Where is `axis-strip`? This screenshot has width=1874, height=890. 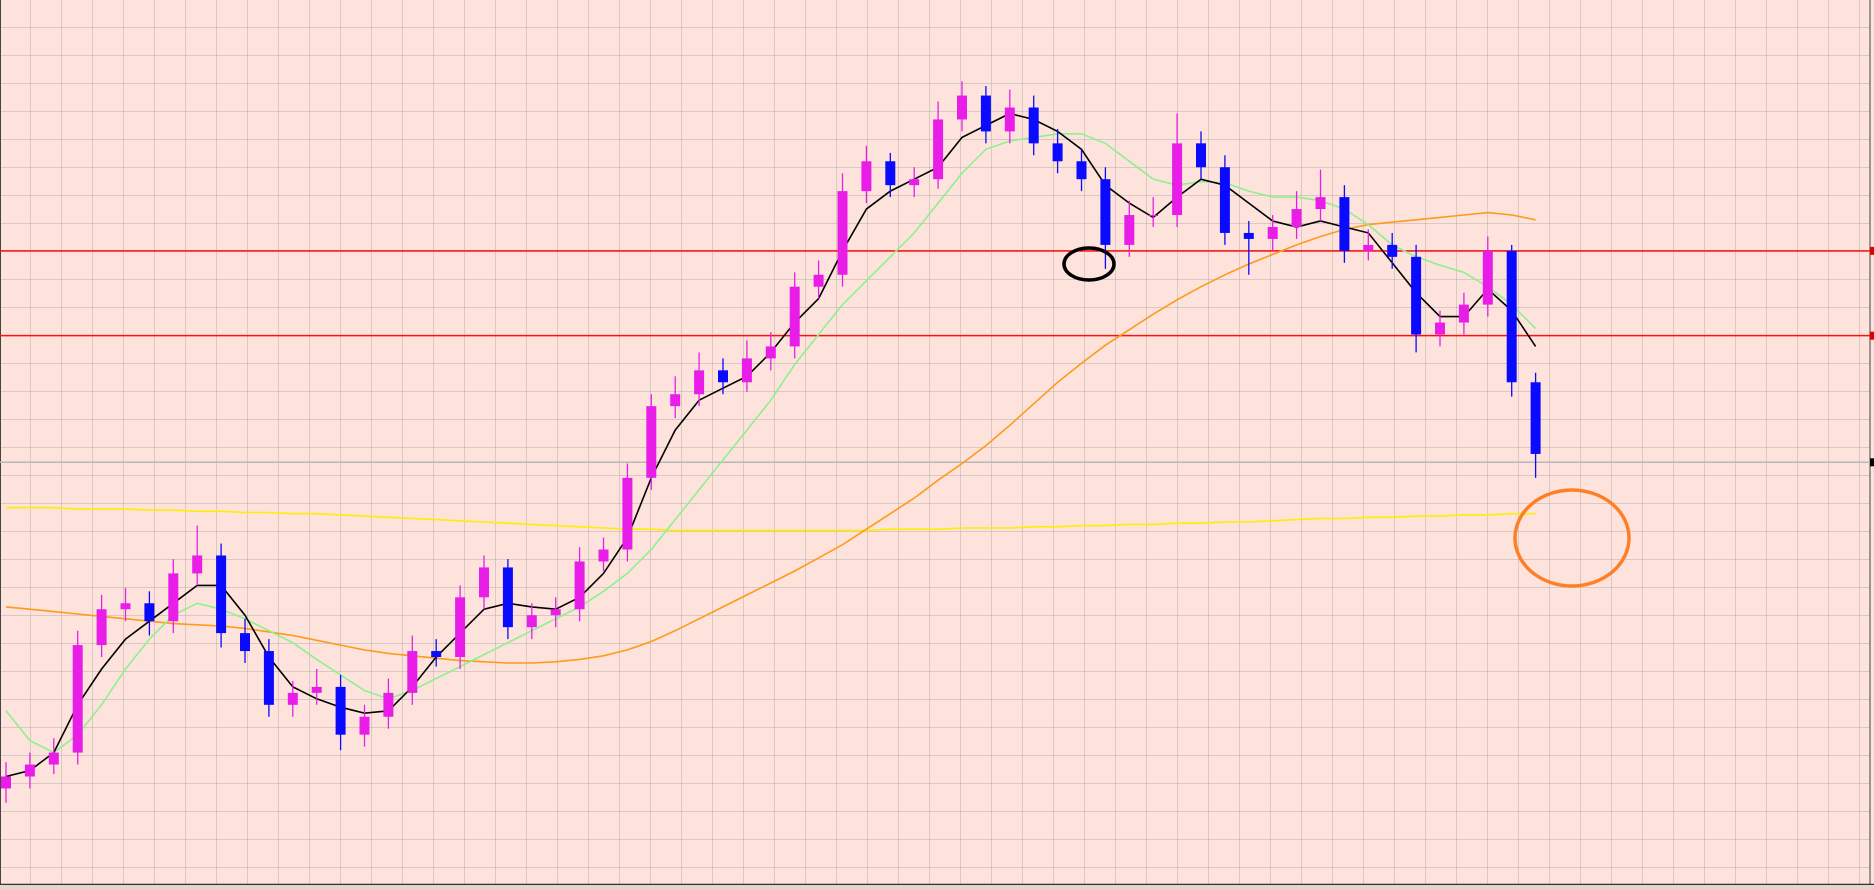
axis-strip is located at coordinates (937, 887).